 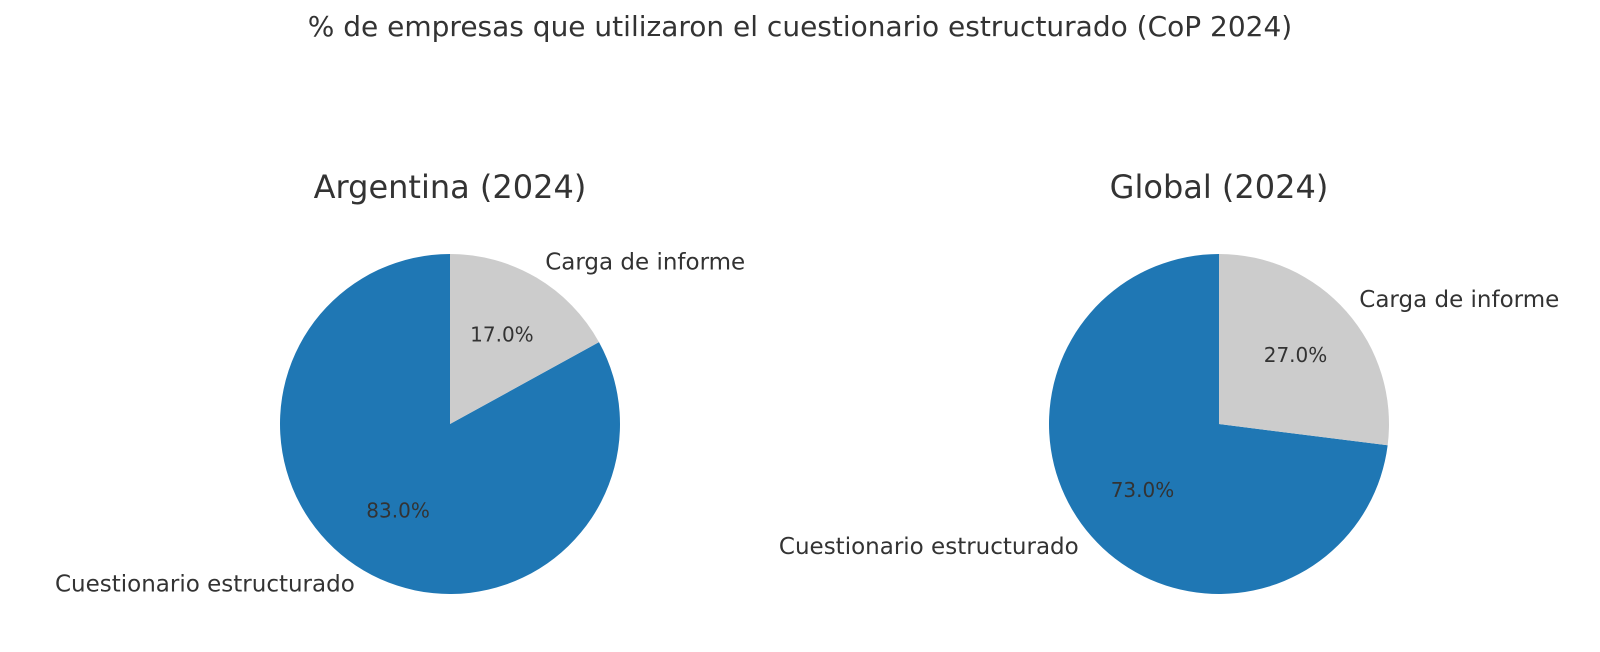 What do you see at coordinates (1219, 187) in the screenshot?
I see `pie-title: Global (2024)` at bounding box center [1219, 187].